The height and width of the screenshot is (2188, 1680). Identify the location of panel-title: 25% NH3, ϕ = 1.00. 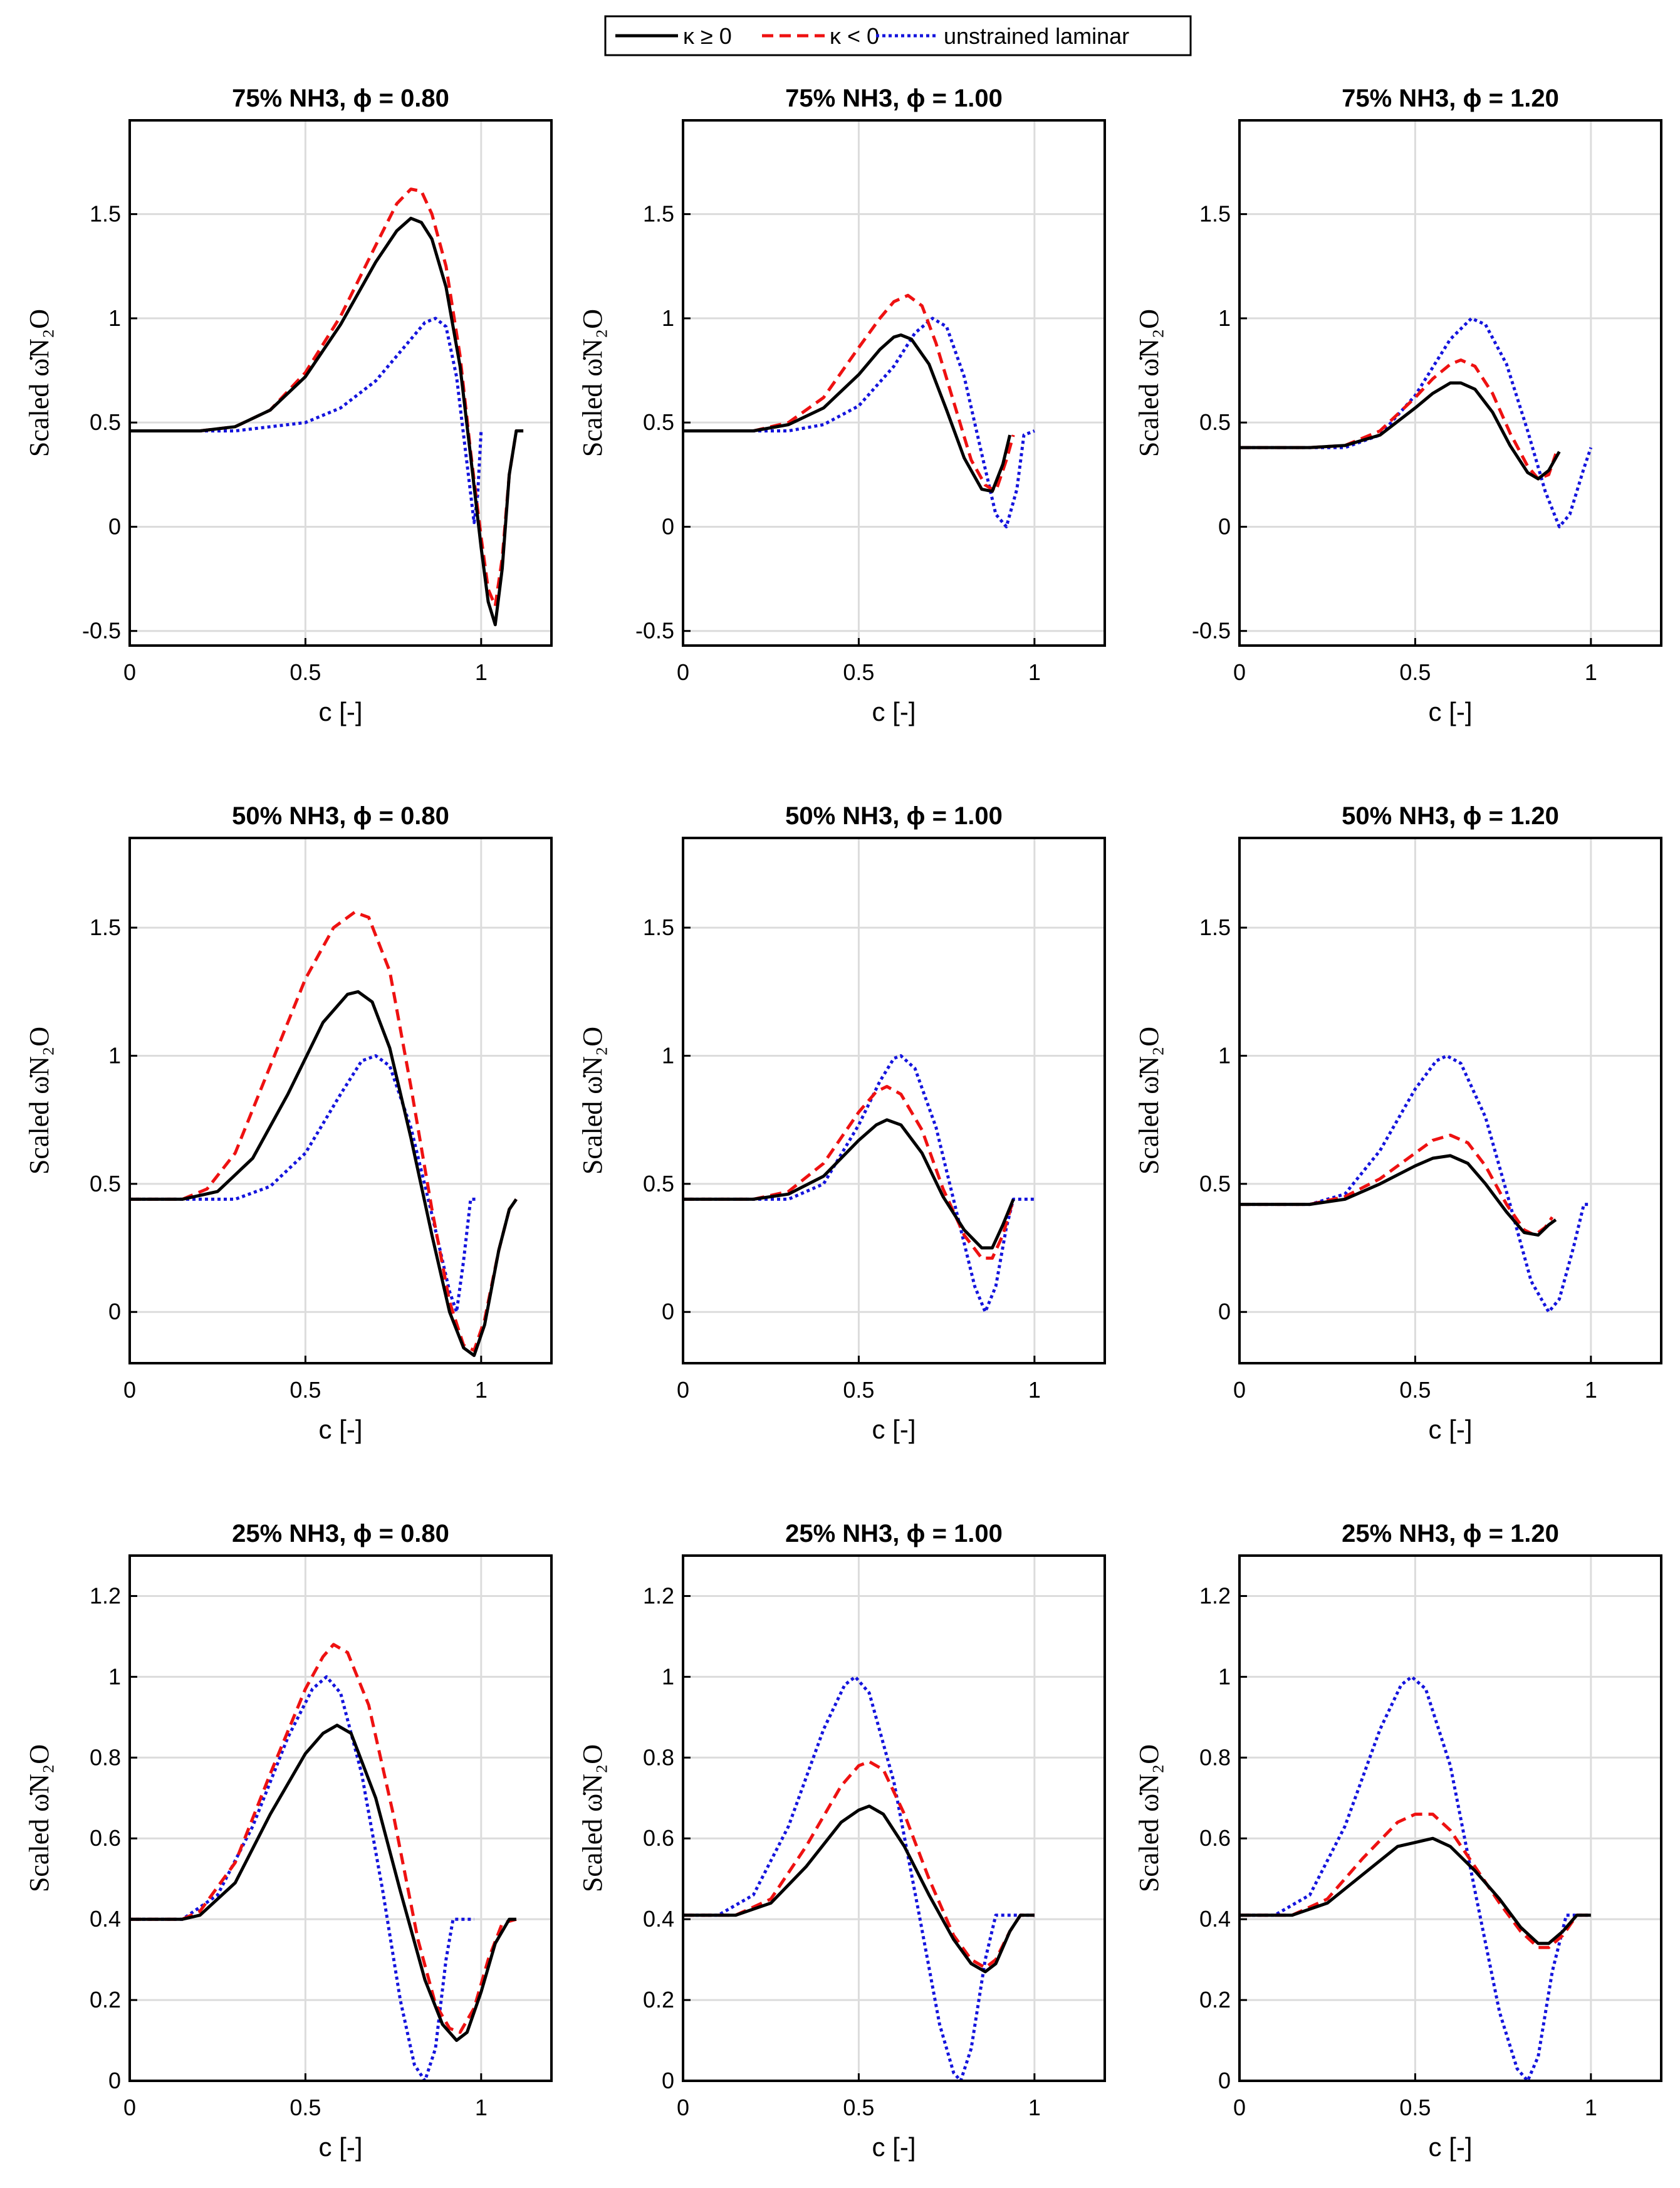
(894, 1533).